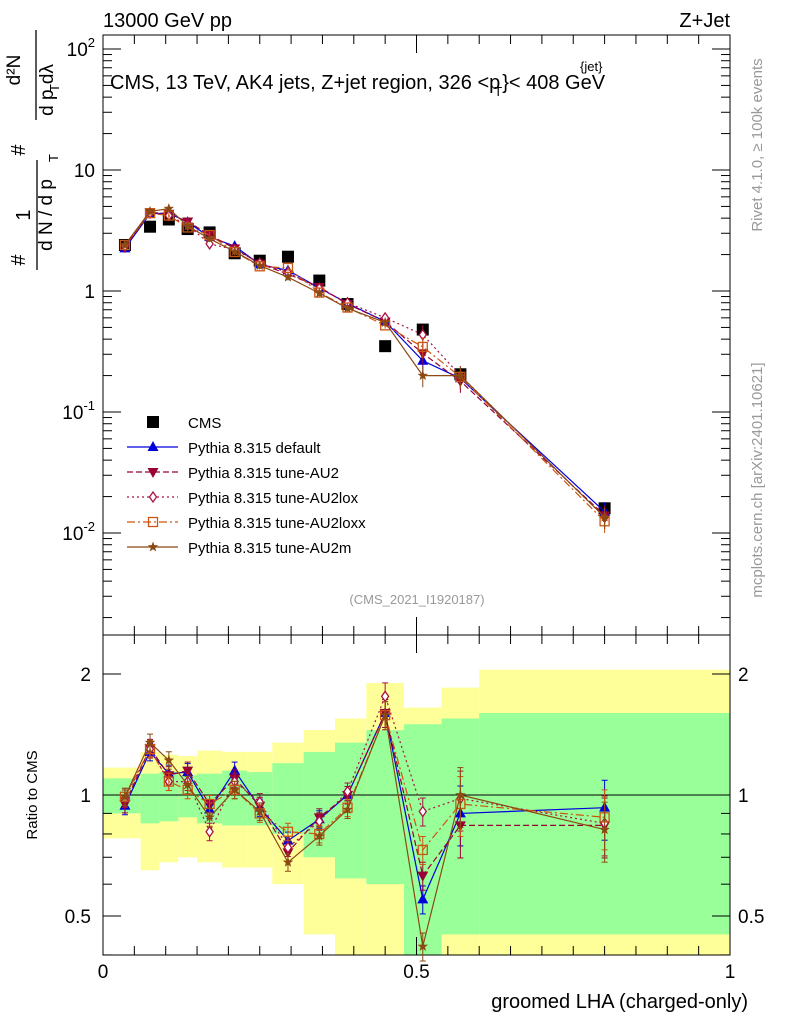 The width and height of the screenshot is (786, 1024). What do you see at coordinates (757, 144) in the screenshot?
I see `rivet-label: Rivet 4.1.0, ≥ 100k events` at bounding box center [757, 144].